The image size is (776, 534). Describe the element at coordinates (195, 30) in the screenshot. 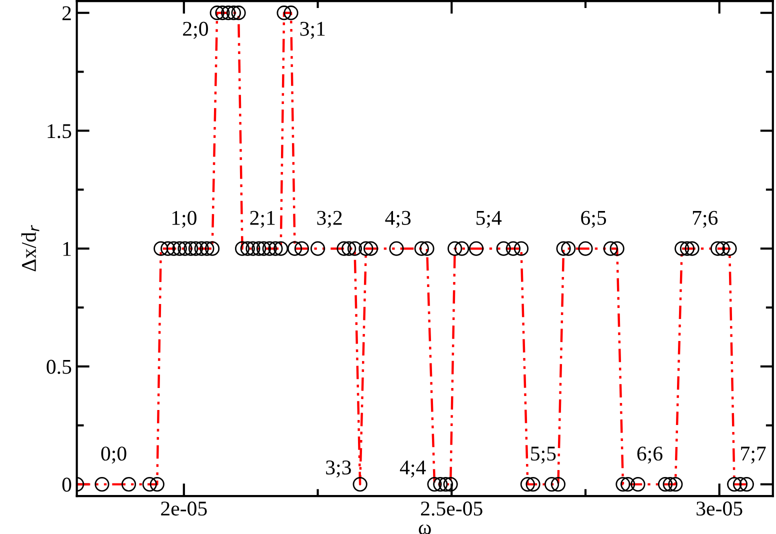

I see `annotation: 2;0` at that location.